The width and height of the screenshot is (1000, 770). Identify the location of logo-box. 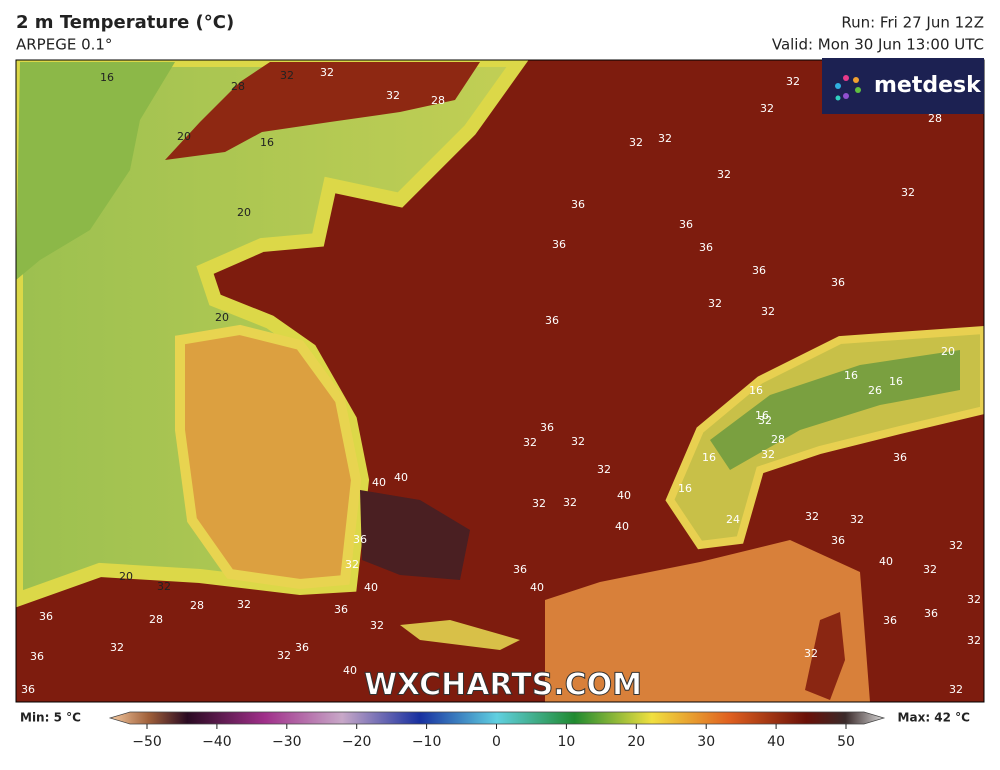
(903, 86).